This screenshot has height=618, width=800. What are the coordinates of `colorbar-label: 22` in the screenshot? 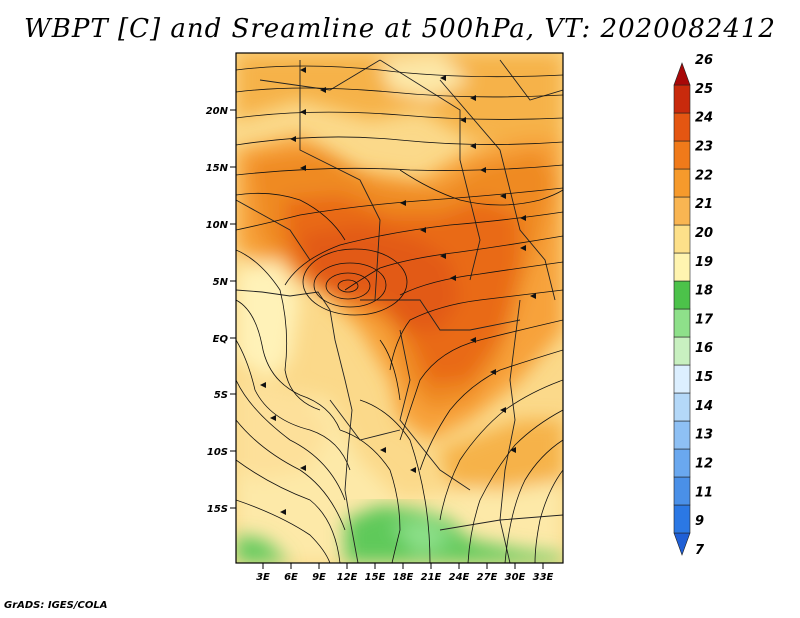 It's located at (704, 175).